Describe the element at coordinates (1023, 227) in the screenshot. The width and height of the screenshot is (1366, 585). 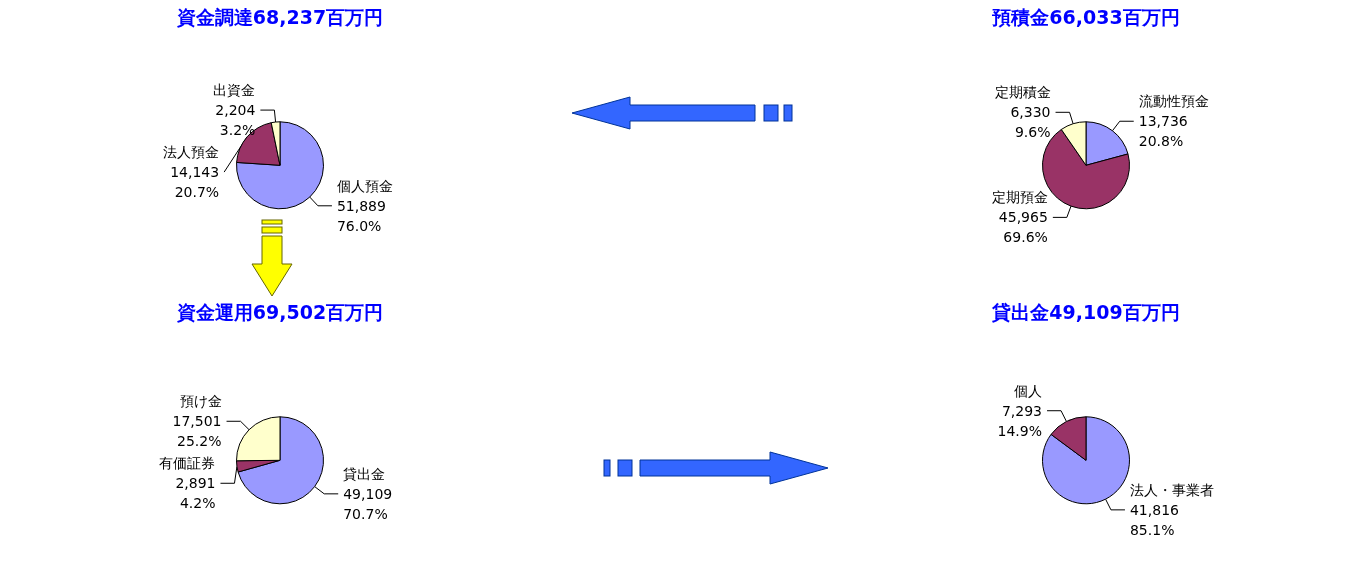
I see `data-label: 45,965 69.6%` at that location.